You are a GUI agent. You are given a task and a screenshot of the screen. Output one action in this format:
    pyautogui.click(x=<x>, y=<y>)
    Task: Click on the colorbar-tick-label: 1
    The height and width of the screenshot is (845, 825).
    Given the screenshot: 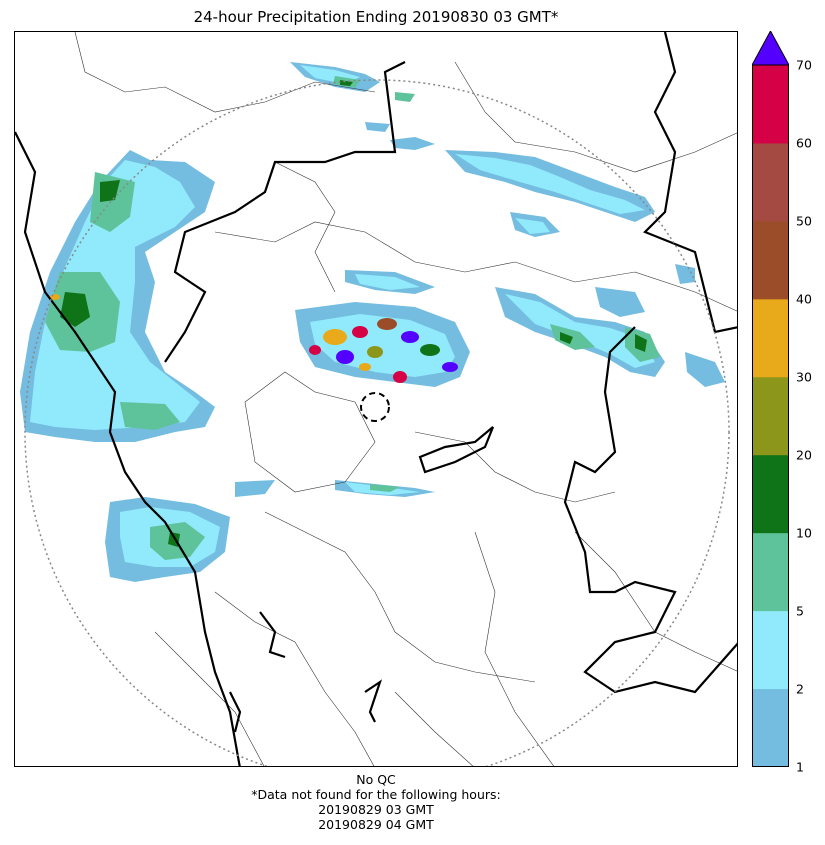 What is the action you would take?
    pyautogui.click(x=800, y=766)
    